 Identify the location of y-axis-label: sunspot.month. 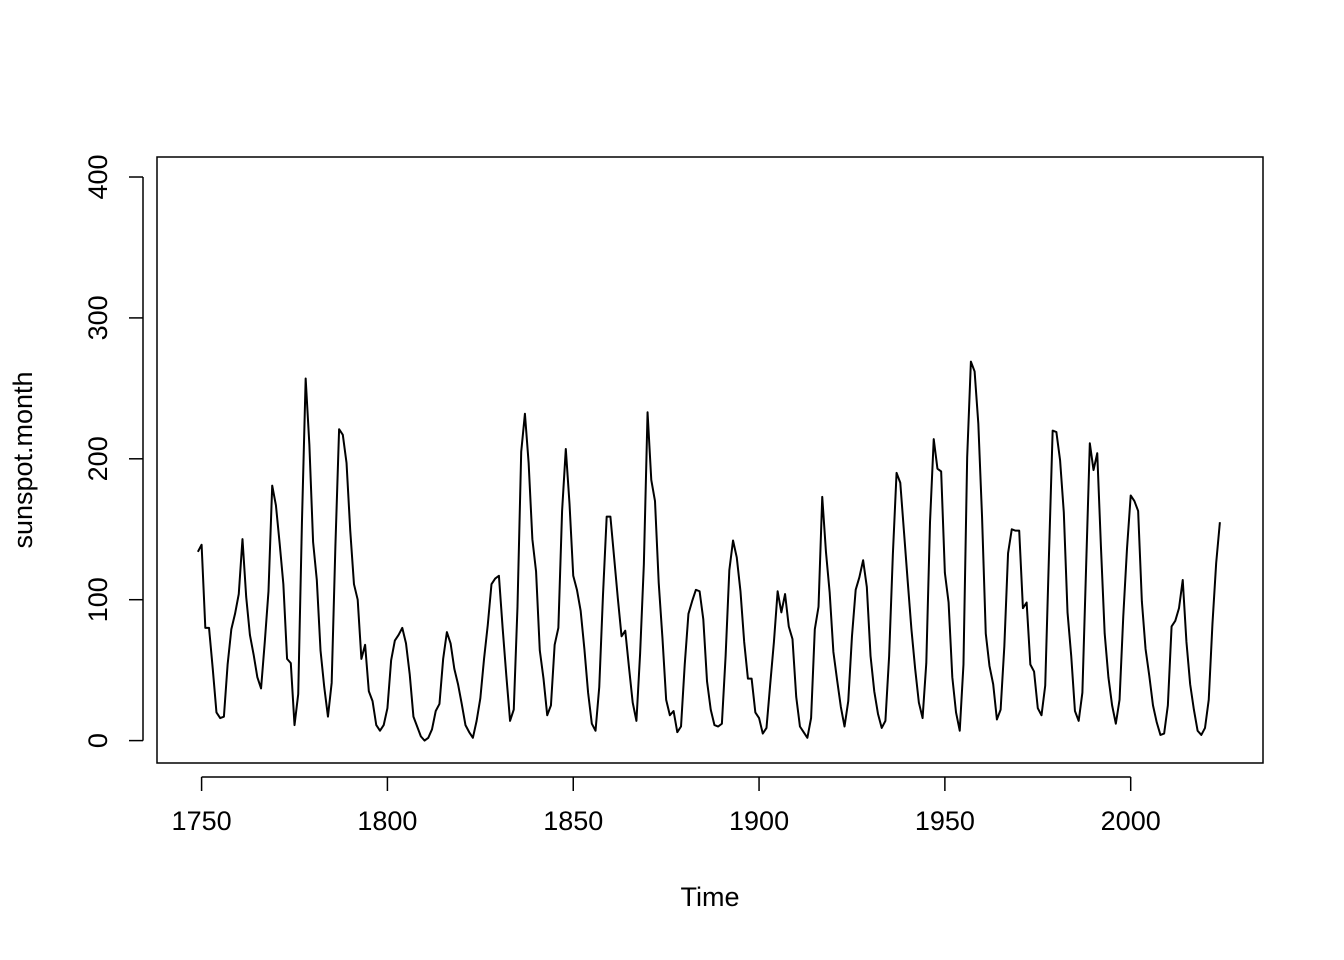
(23, 459).